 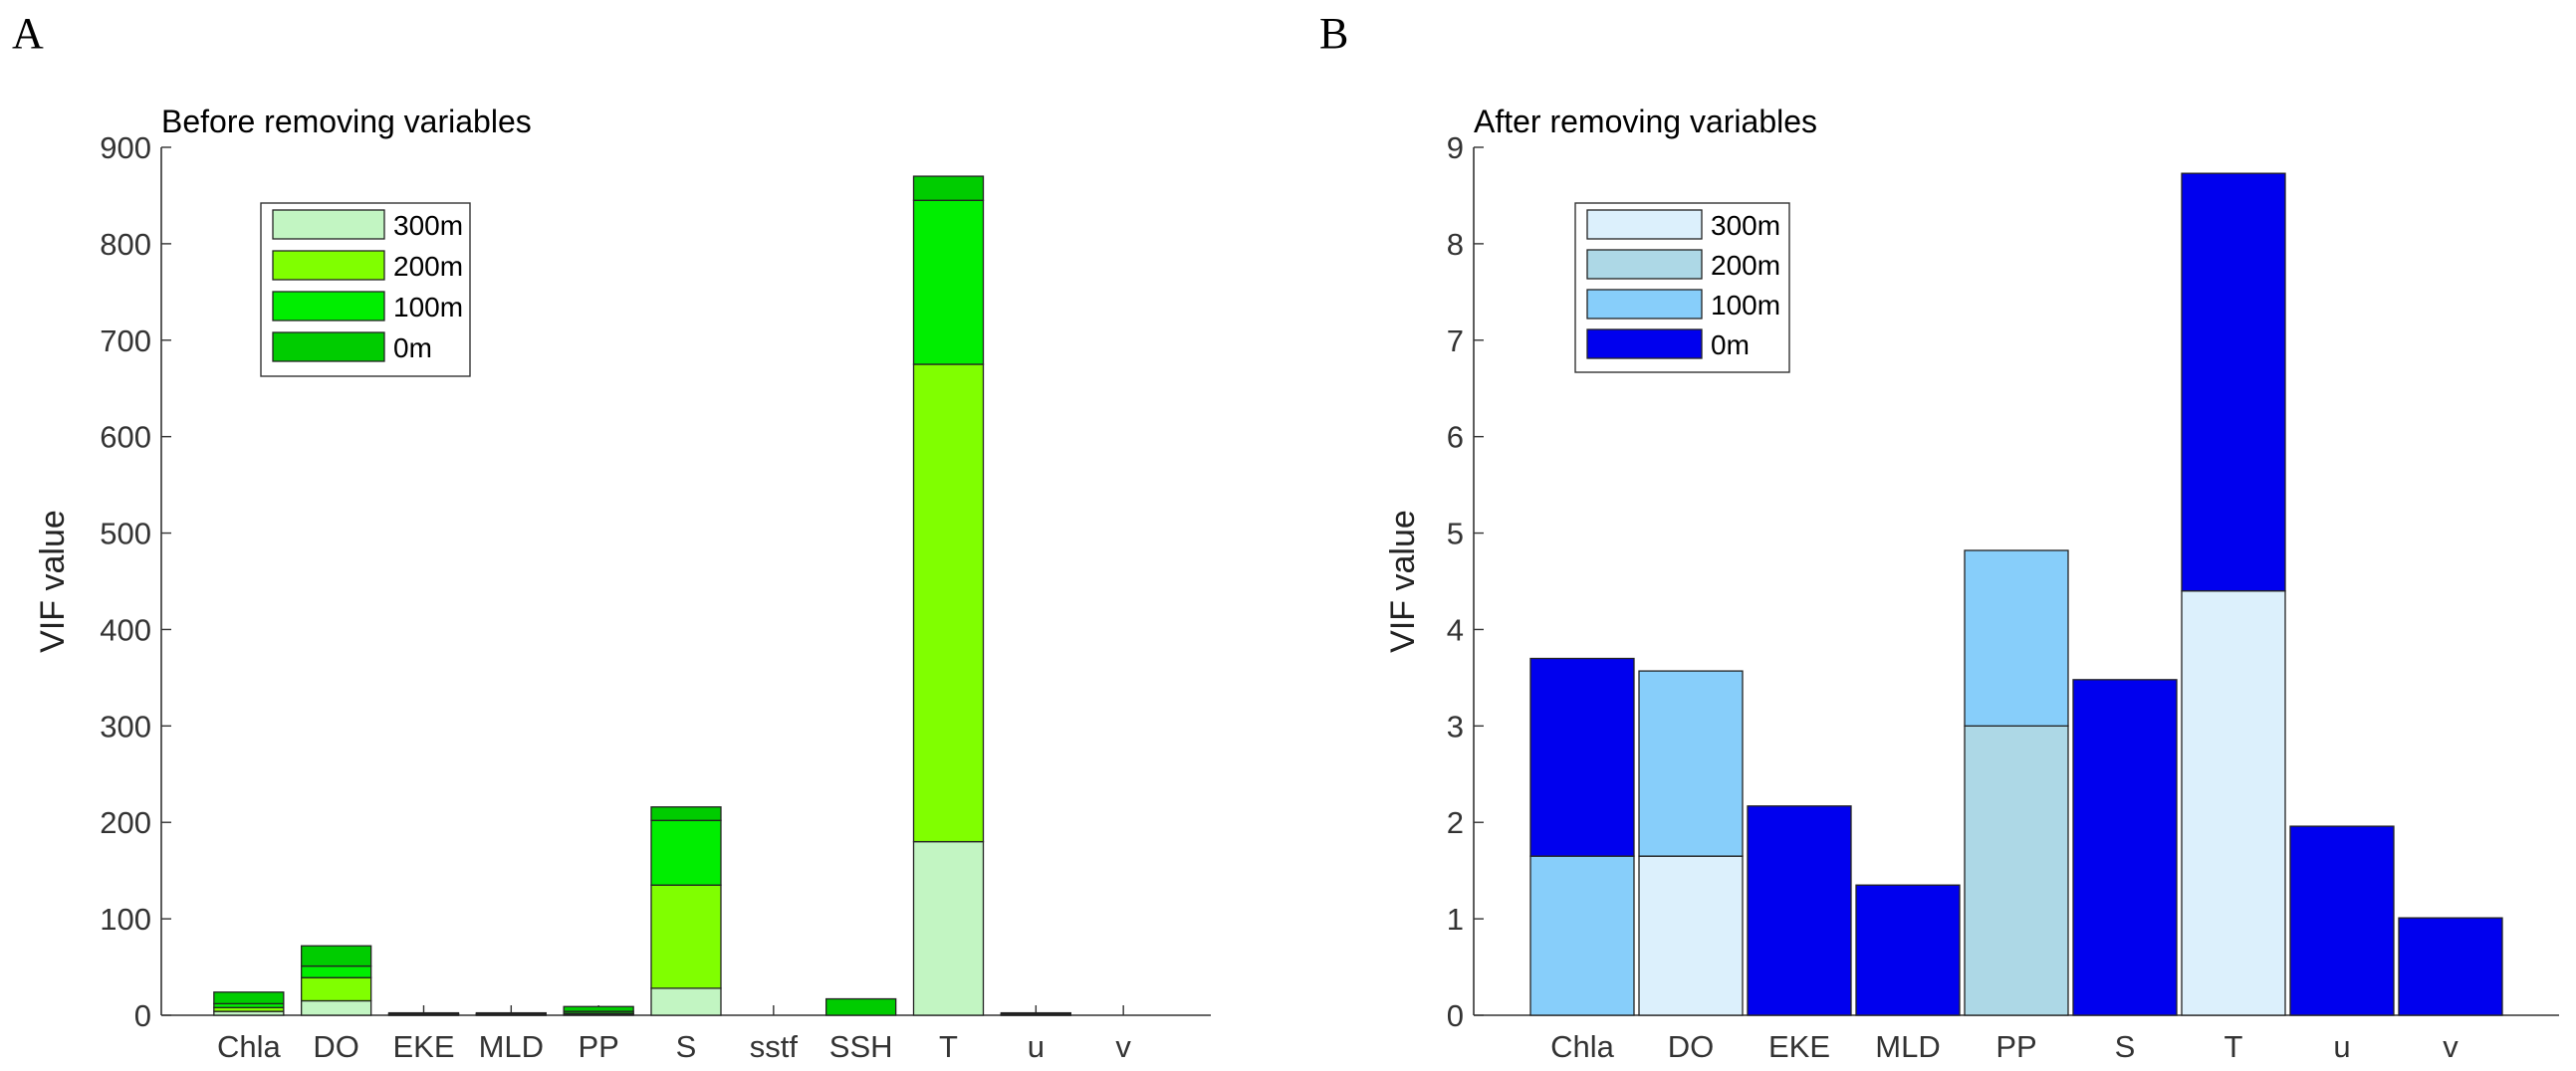 What do you see at coordinates (1455, 534) in the screenshot?
I see `y-tick-label: 5` at bounding box center [1455, 534].